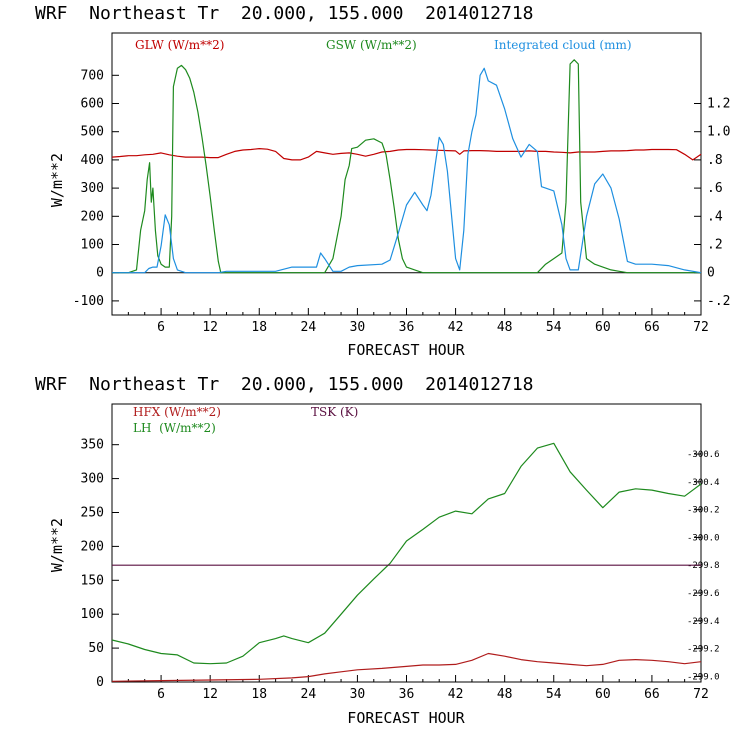 The height and width of the screenshot is (744, 740). I want to click on series-line-hfx-w-m, so click(406, 667).